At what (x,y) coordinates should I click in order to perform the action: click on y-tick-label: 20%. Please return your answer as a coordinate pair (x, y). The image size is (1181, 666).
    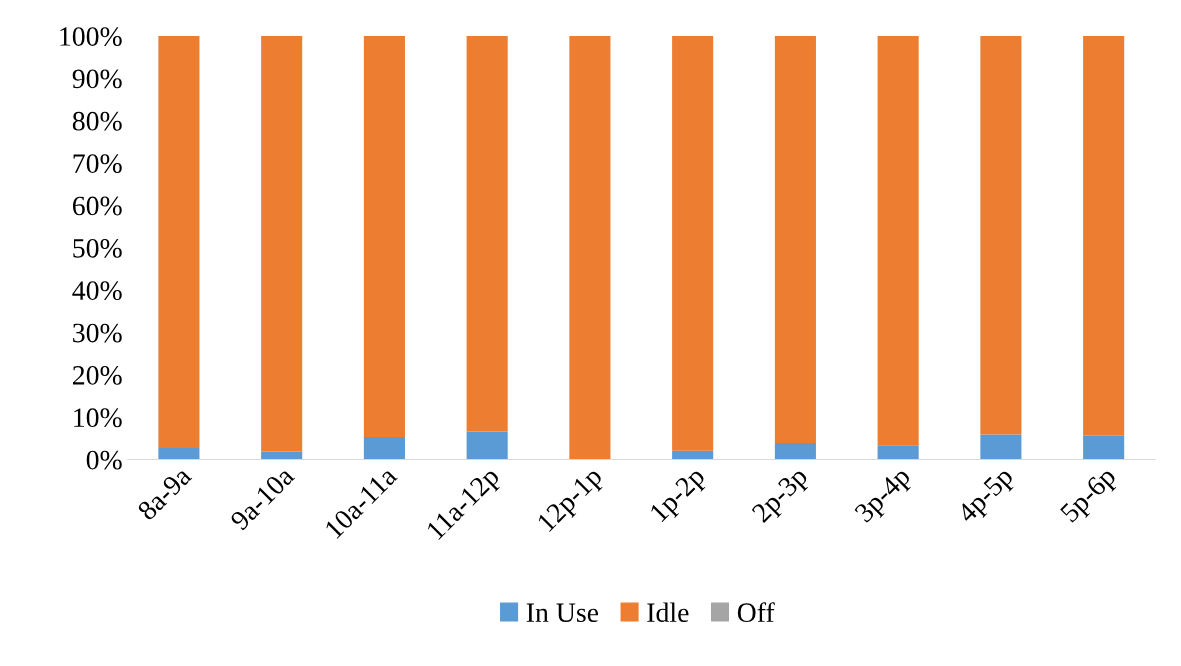
    Looking at the image, I should click on (97, 375).